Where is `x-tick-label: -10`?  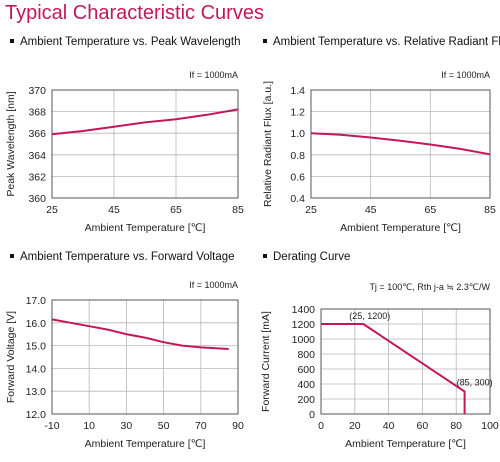 x-tick-label: -10 is located at coordinates (51, 426).